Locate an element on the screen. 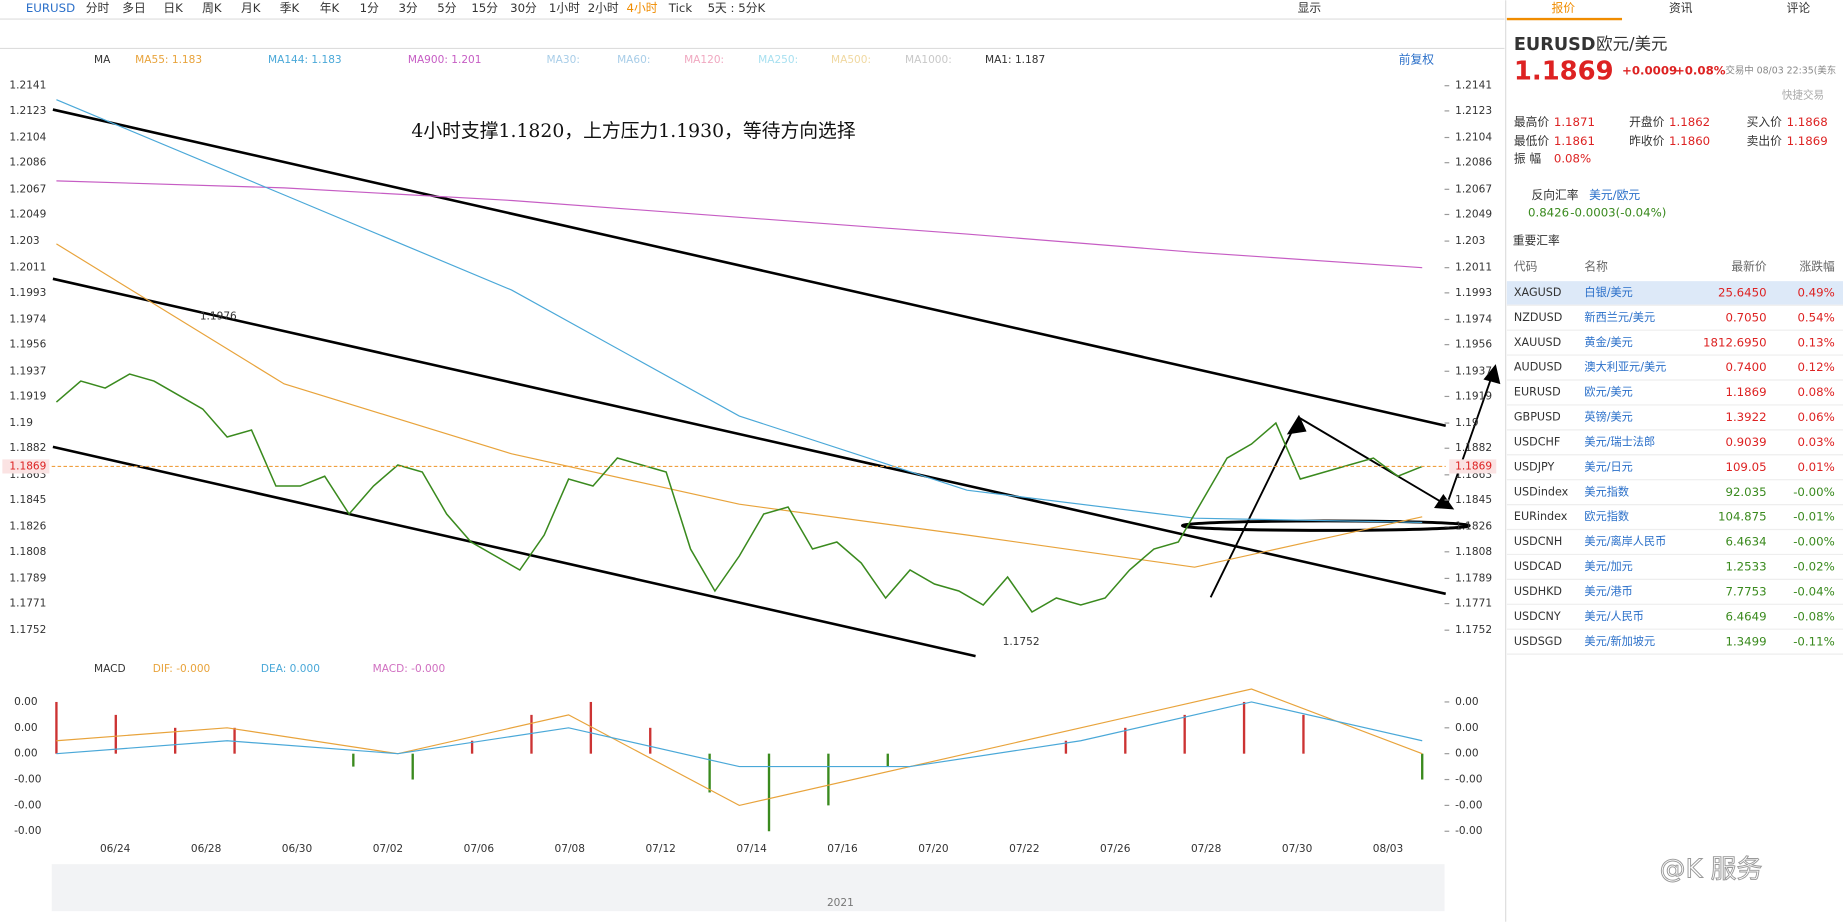  y-tick-label: 1.1845 is located at coordinates (1473, 500).